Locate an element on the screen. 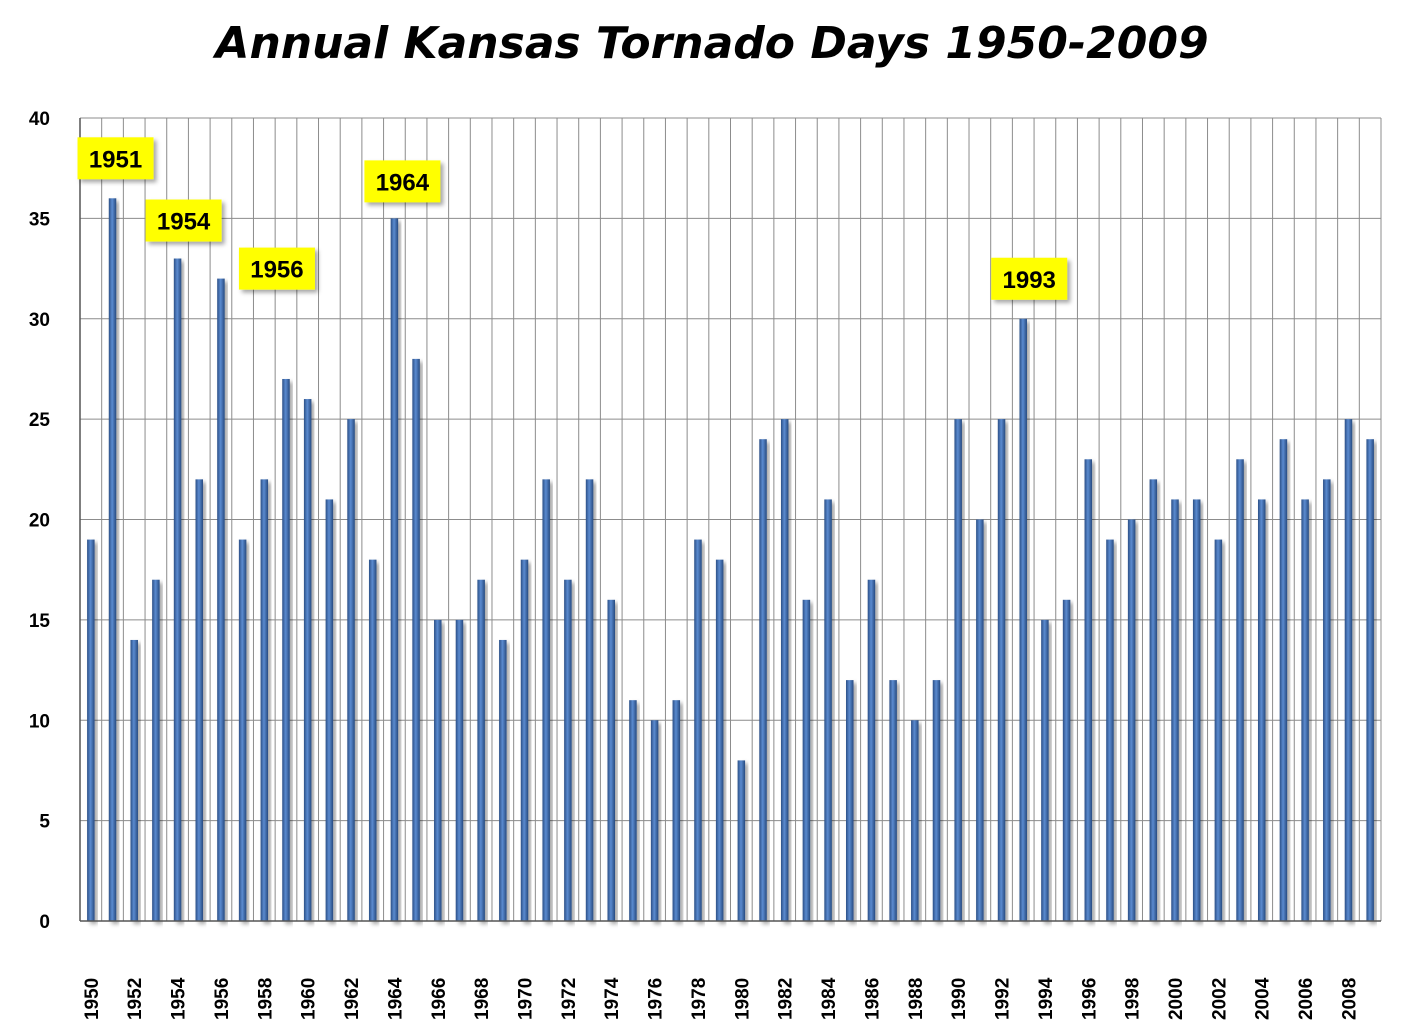 This screenshot has height=1031, width=1424. bar-2007 is located at coordinates (1327, 700).